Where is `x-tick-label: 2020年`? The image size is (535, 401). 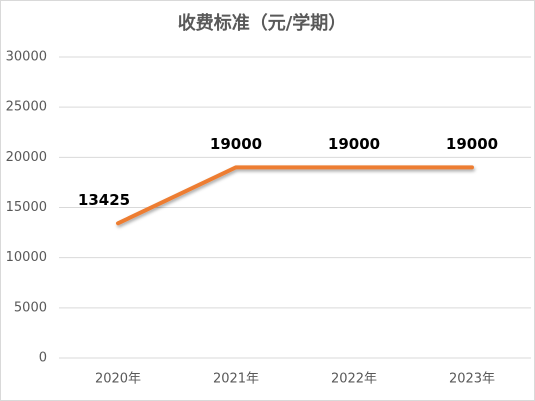
x-tick-label: 2020年 is located at coordinates (118, 379).